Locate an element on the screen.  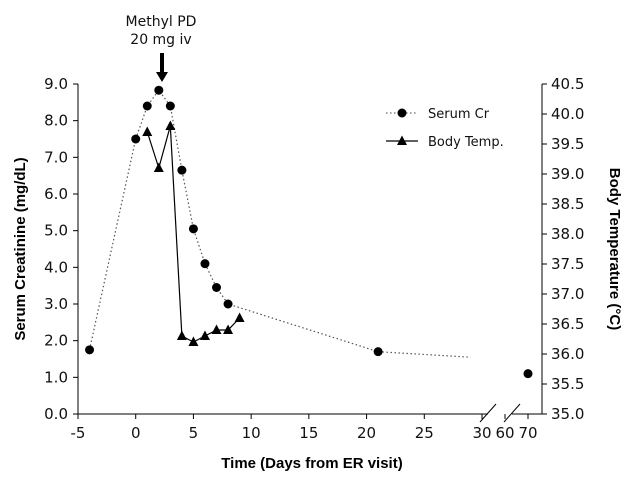
y-left-tick-label: 3.0 is located at coordinates (56, 304).